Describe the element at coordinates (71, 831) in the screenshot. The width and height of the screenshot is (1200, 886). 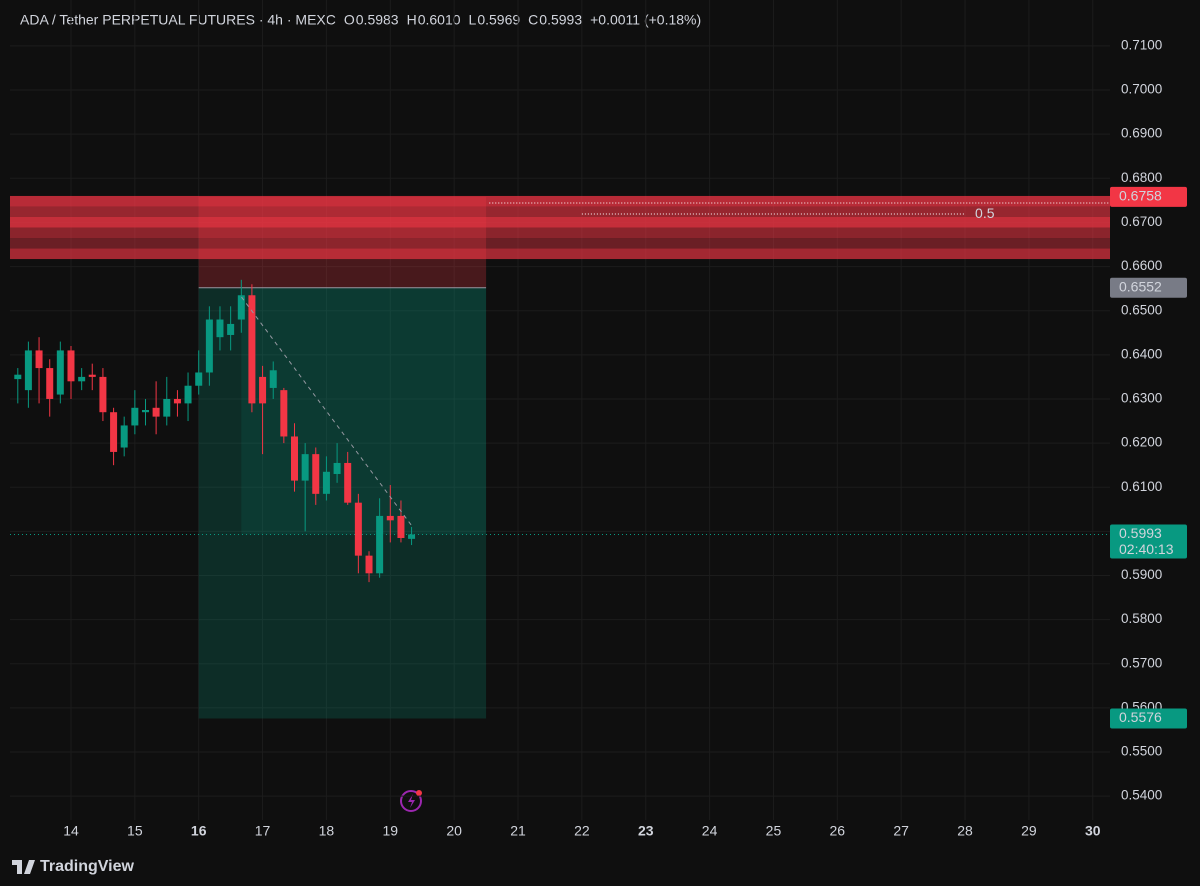
I see `x-tick-label: 14` at that location.